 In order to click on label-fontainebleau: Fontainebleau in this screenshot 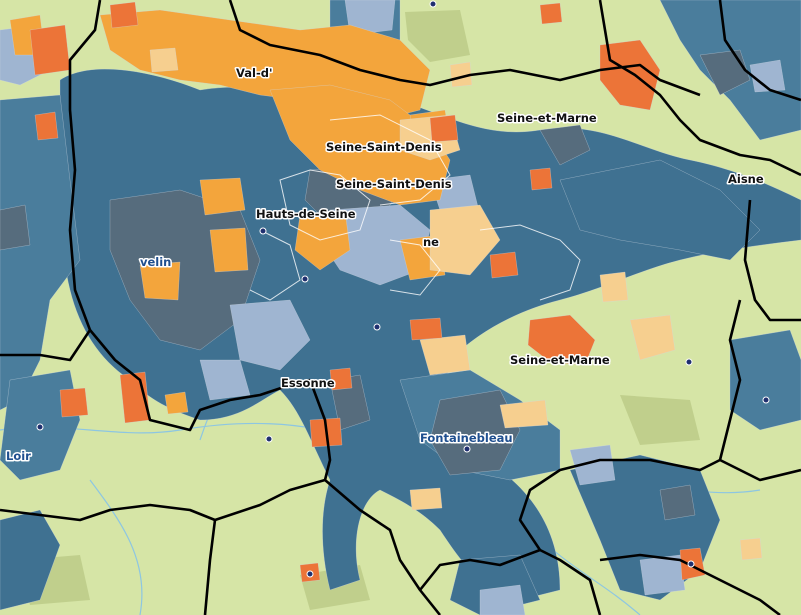, I will do `click(466, 438)`.